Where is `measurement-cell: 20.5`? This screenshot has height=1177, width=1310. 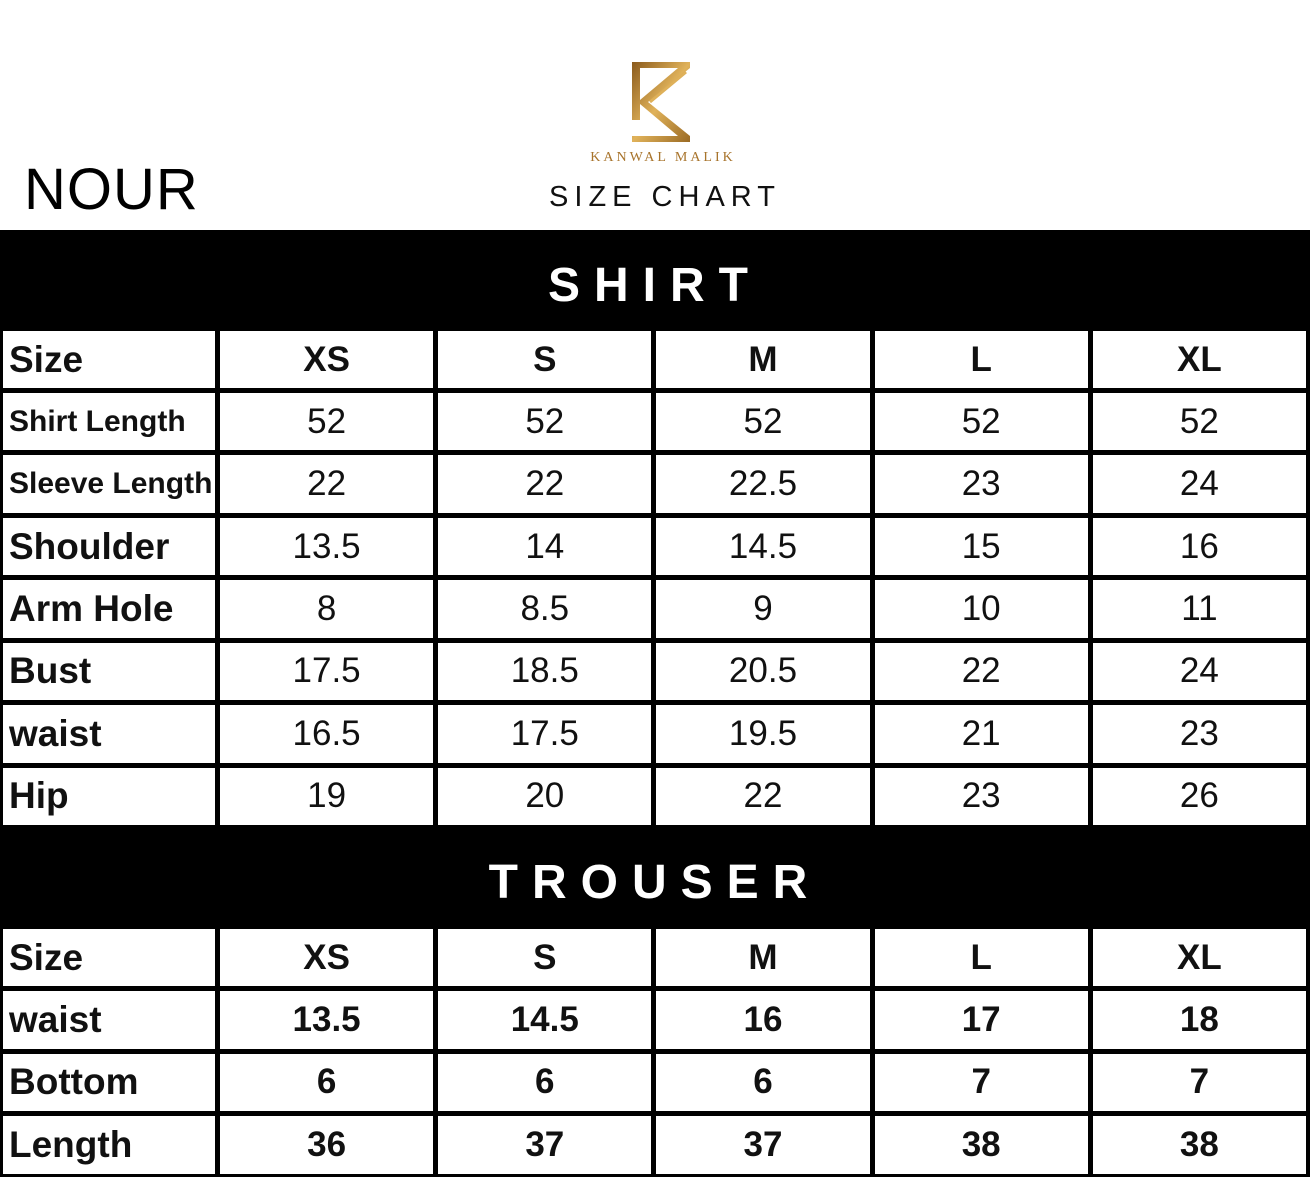
measurement-cell: 20.5 is located at coordinates (763, 671).